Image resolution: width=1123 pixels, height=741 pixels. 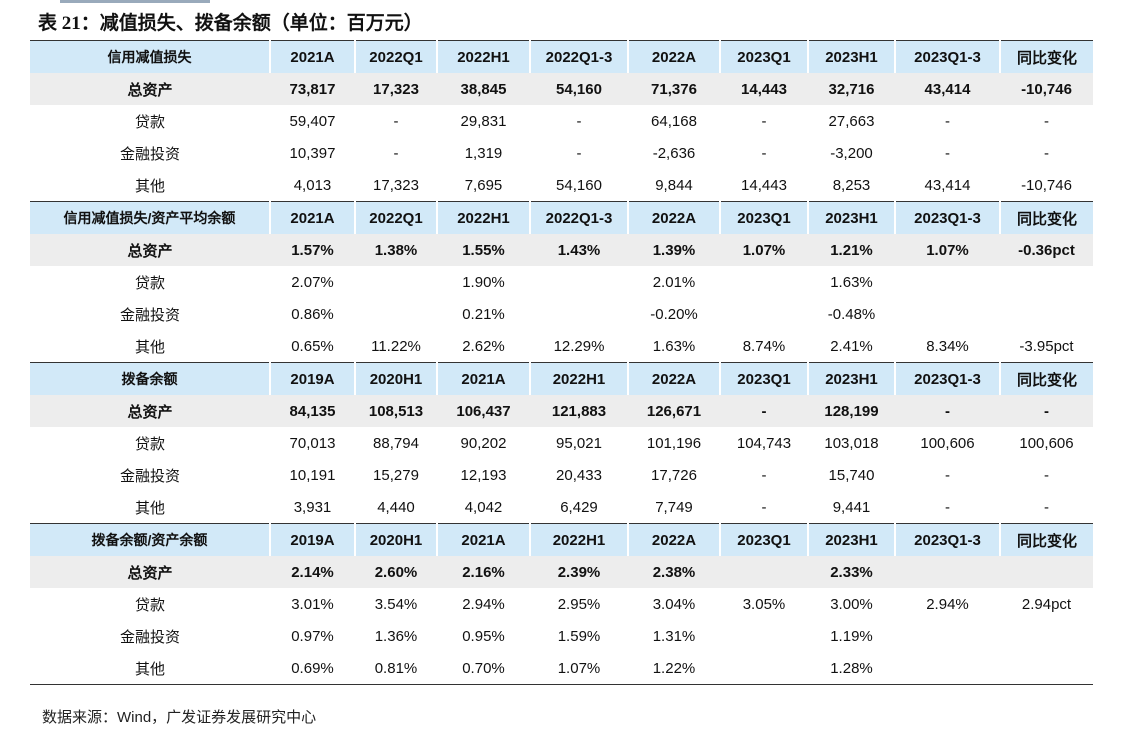 What do you see at coordinates (1046, 185) in the screenshot?
I see `cell: -10,746` at bounding box center [1046, 185].